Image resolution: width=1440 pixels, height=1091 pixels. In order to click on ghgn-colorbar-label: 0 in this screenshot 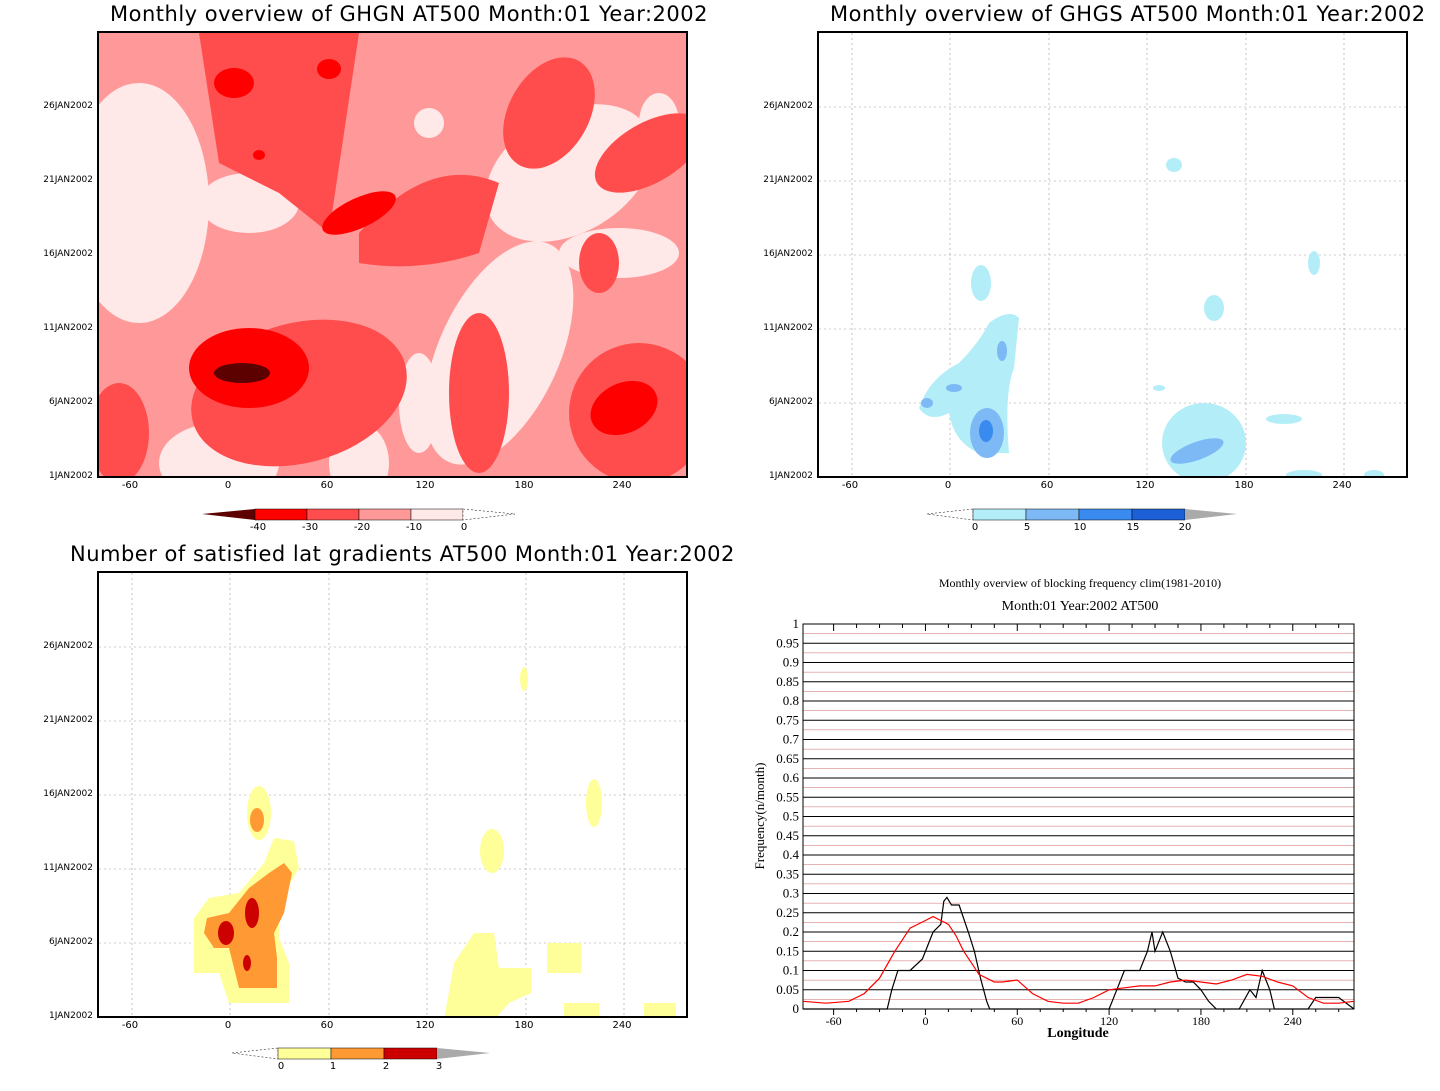, I will do `click(464, 527)`.